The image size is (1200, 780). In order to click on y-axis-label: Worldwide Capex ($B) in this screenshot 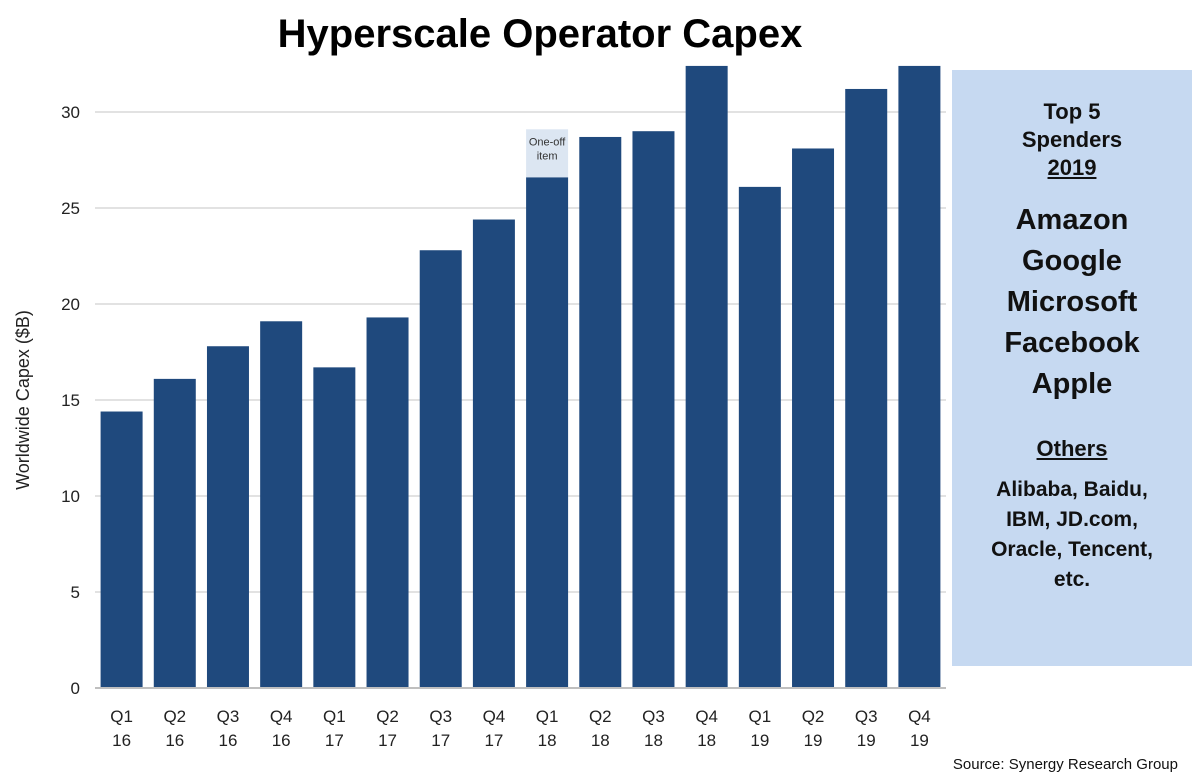, I will do `click(23, 400)`.